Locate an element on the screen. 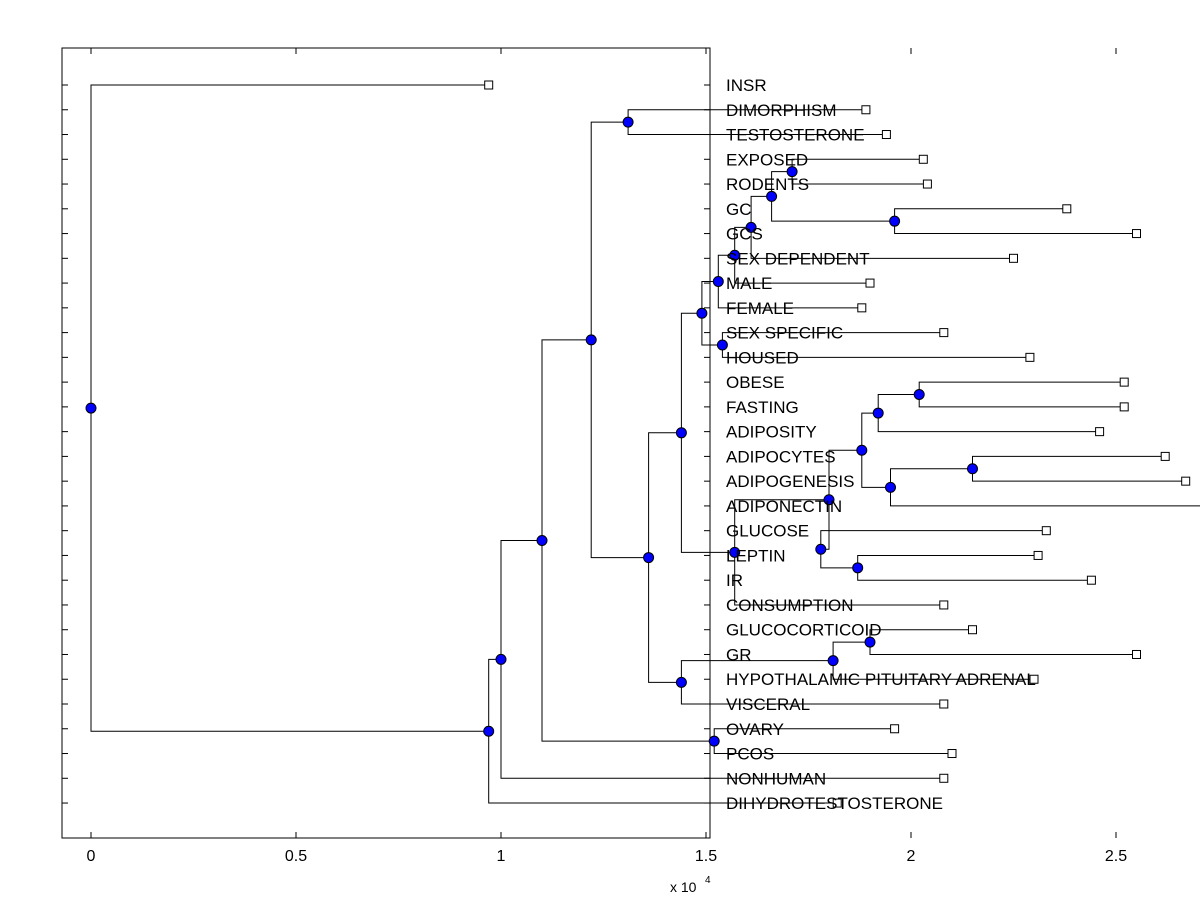  leaf-label: ADIPOCYTES is located at coordinates (781, 456).